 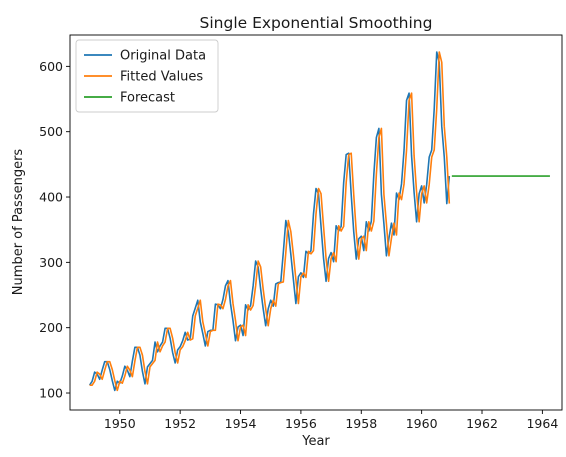 I want to click on legend-box, so click(x=147, y=76).